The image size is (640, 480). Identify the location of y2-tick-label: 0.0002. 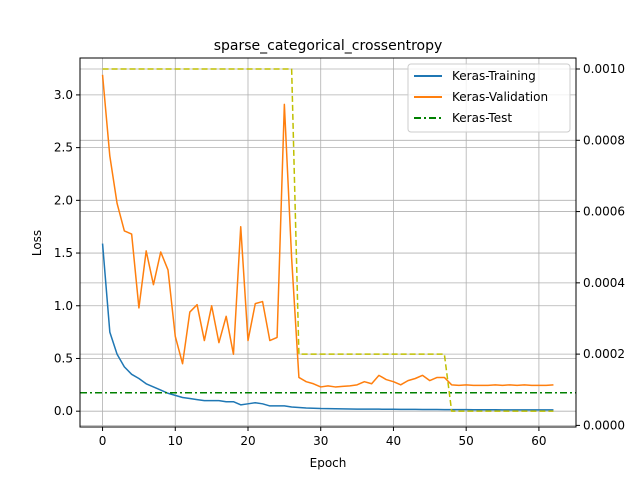
(604, 354).